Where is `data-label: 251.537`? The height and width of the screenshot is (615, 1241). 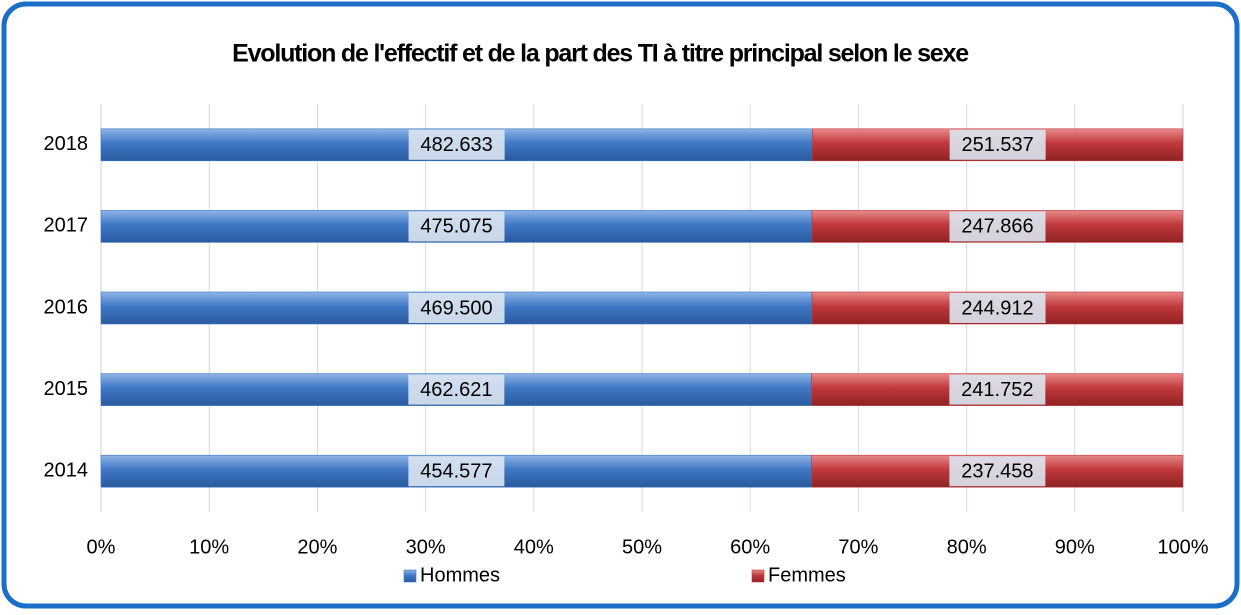 data-label: 251.537 is located at coordinates (997, 145).